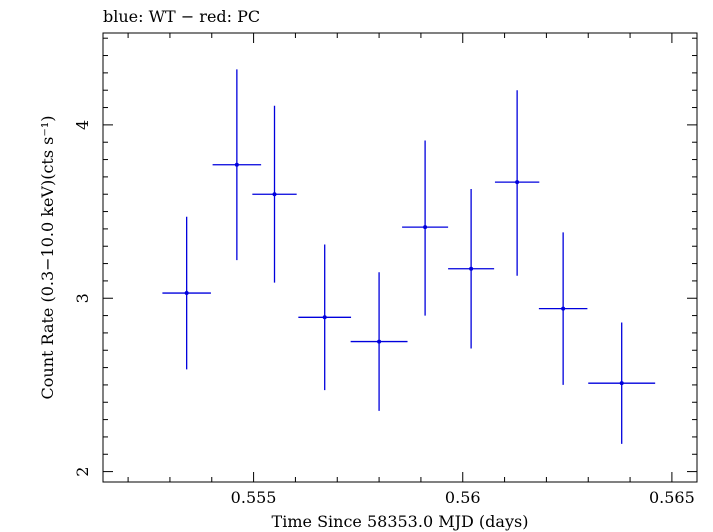 Image resolution: width=713 pixels, height=532 pixels. Describe the element at coordinates (181, 16) in the screenshot. I see `chart-title: blue: WT − red: PC` at that location.